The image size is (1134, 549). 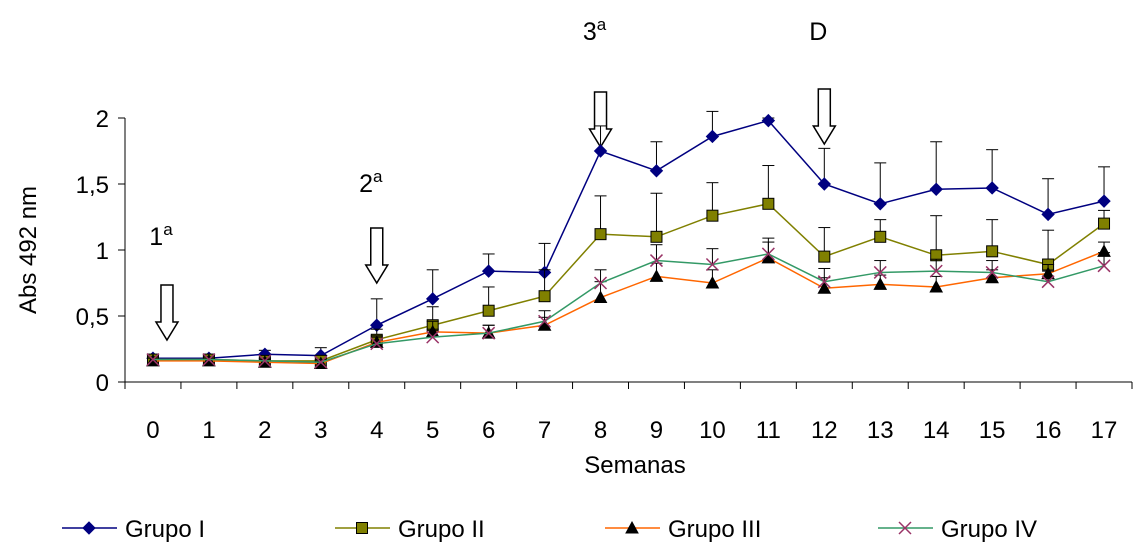 I want to click on x-axis-title: Semanas, so click(x=634, y=465).